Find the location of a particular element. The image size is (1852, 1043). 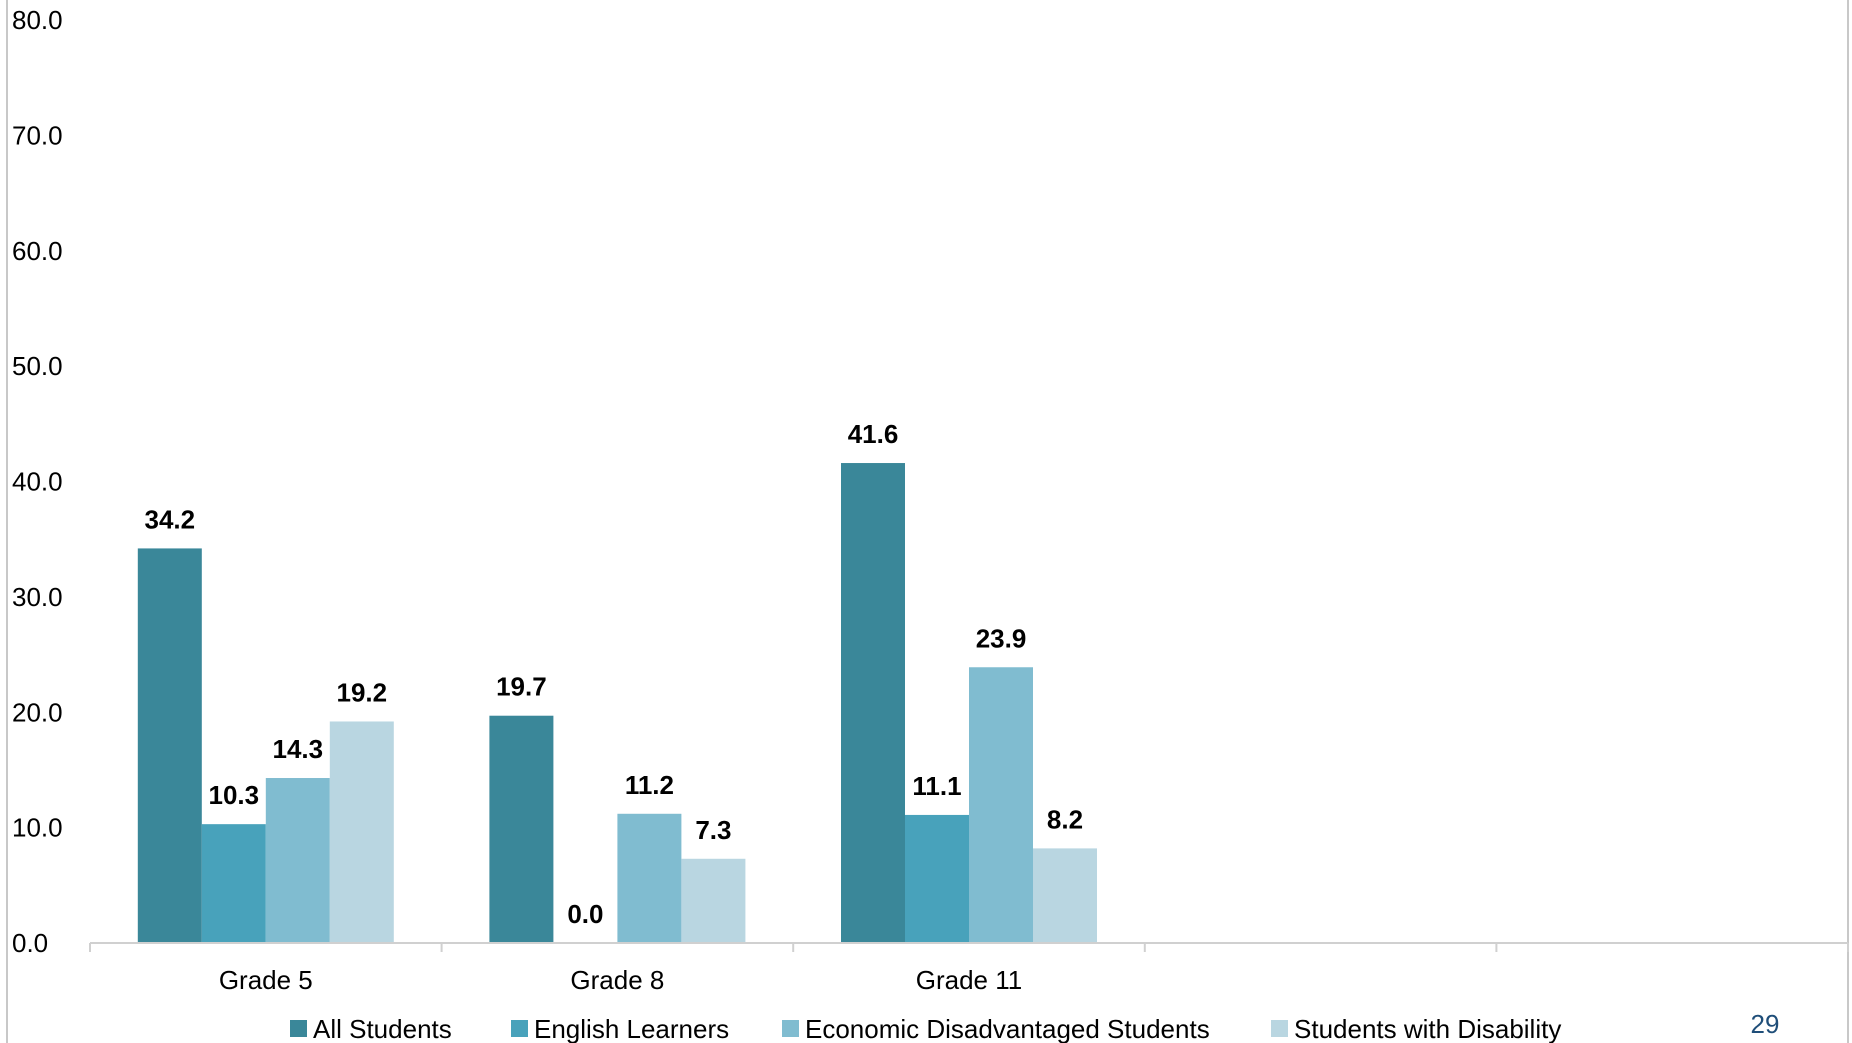

data-label: 11.1 is located at coordinates (936, 786).